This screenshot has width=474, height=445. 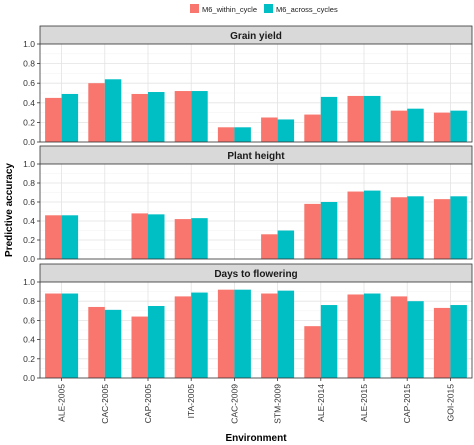 What do you see at coordinates (229, 9) in the screenshot?
I see `legend-label-M6_within_cycle: M6_within_cycle` at bounding box center [229, 9].